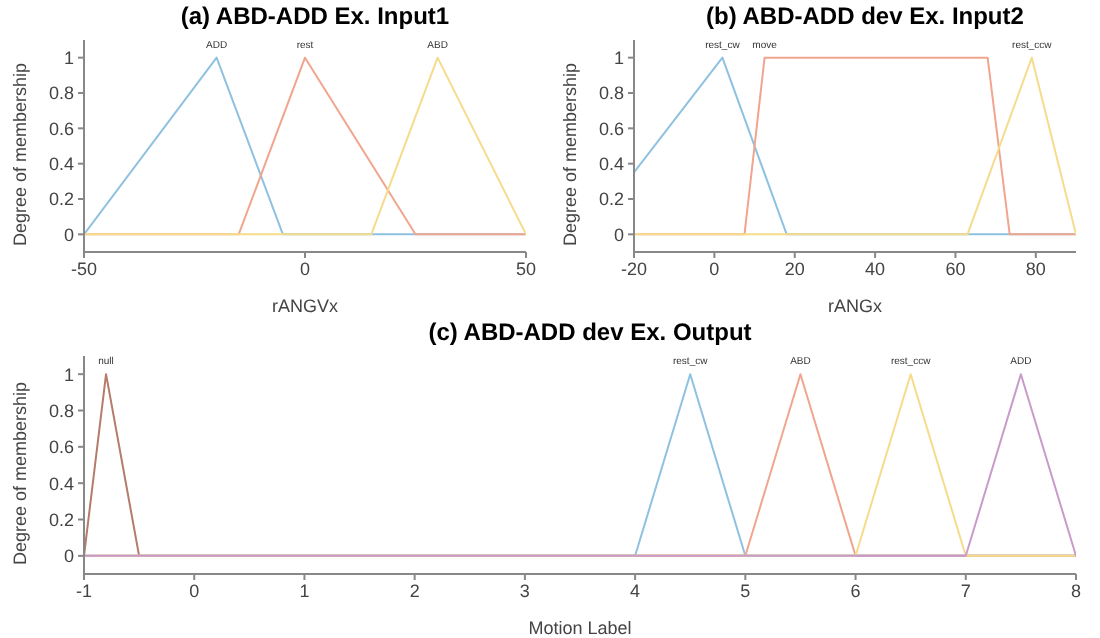 This screenshot has height=638, width=1100. I want to click on x-tick-label: -1, so click(84, 590).